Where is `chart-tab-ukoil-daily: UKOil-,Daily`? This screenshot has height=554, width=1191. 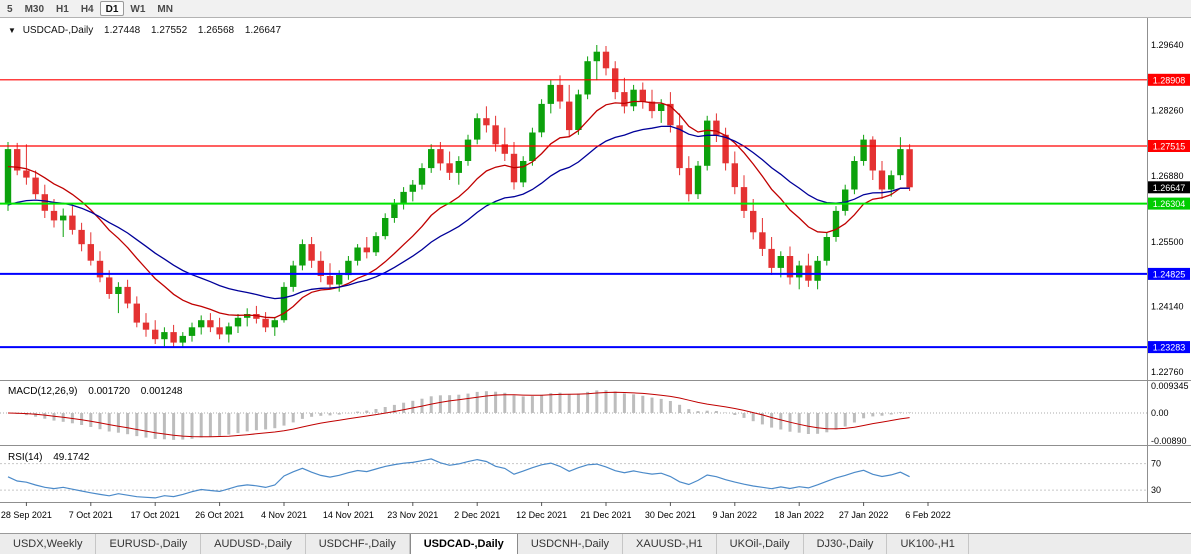
chart-tab-ukoil-daily: UKOil-,Daily is located at coordinates (760, 544).